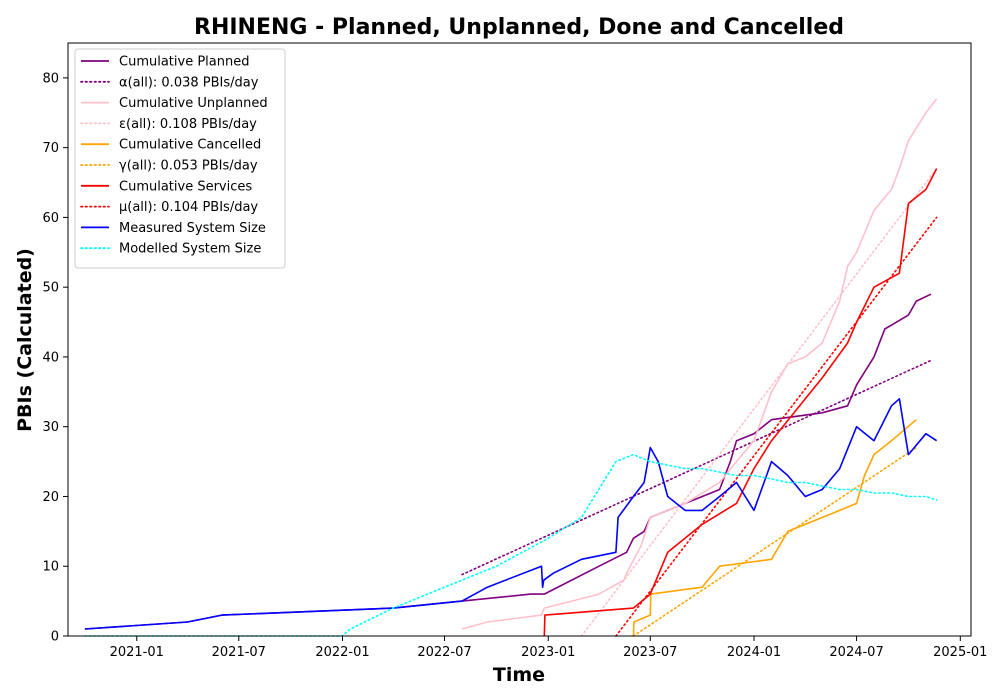  What do you see at coordinates (50, 148) in the screenshot?
I see `y-tick-label: 70` at bounding box center [50, 148].